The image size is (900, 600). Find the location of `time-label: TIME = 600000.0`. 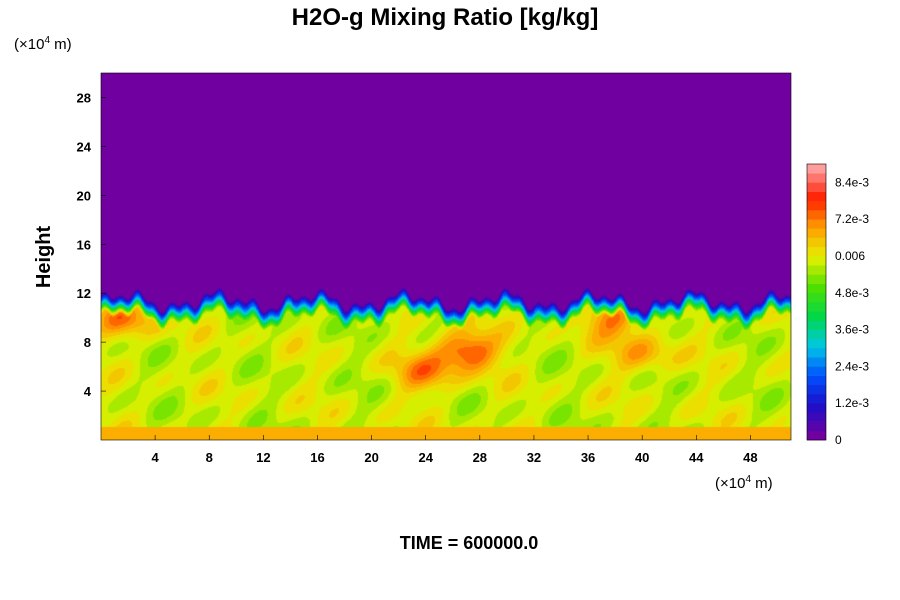

time-label: TIME = 600000.0 is located at coordinates (469, 543).